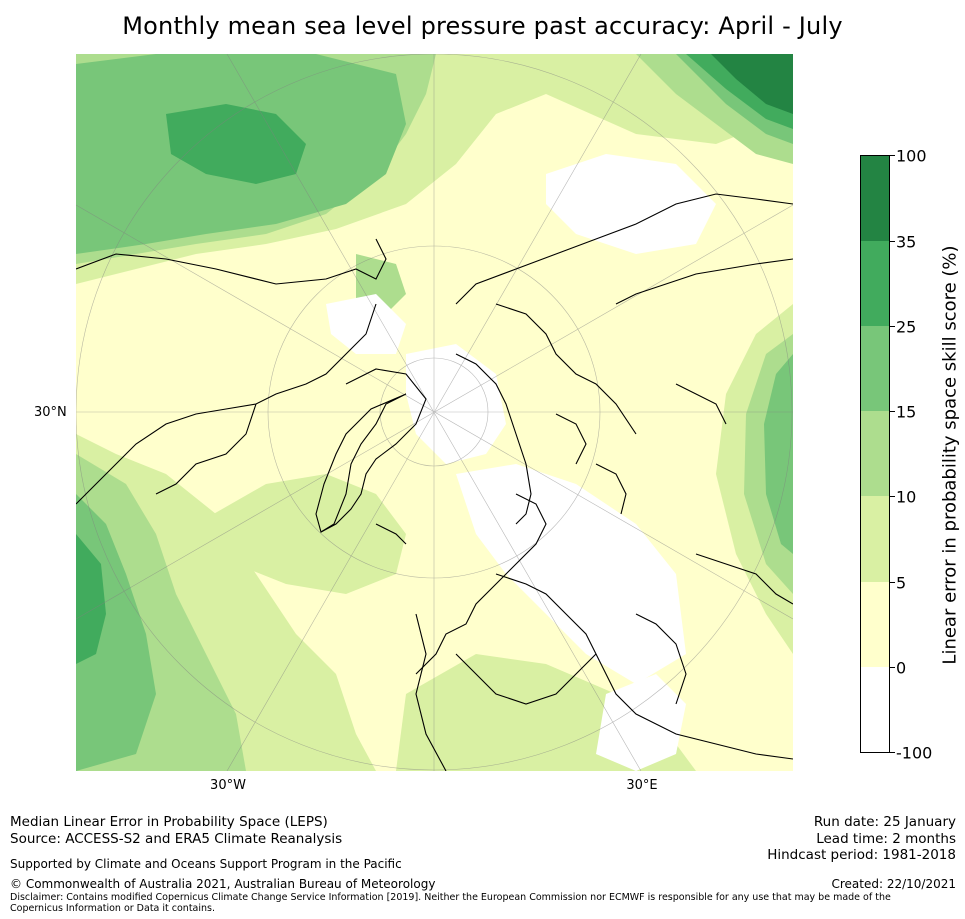  I want to click on colorbar, so click(875, 454).